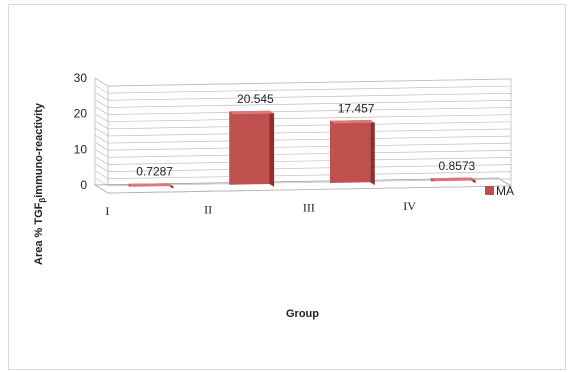 The image size is (572, 372). What do you see at coordinates (83, 185) in the screenshot?
I see `y-tick-label: 0` at bounding box center [83, 185].